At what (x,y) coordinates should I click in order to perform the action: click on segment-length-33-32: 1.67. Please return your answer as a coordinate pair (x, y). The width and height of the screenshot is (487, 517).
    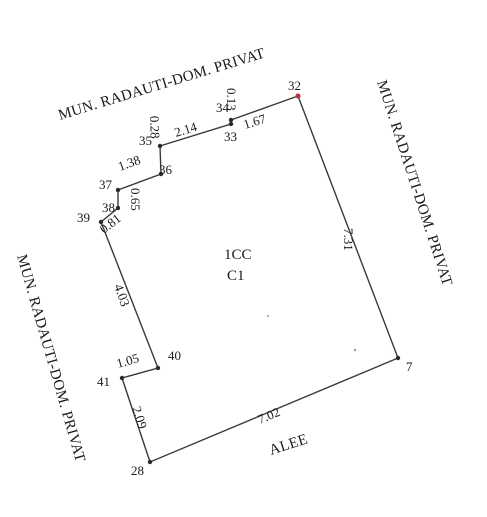
    Looking at the image, I should click on (254, 121).